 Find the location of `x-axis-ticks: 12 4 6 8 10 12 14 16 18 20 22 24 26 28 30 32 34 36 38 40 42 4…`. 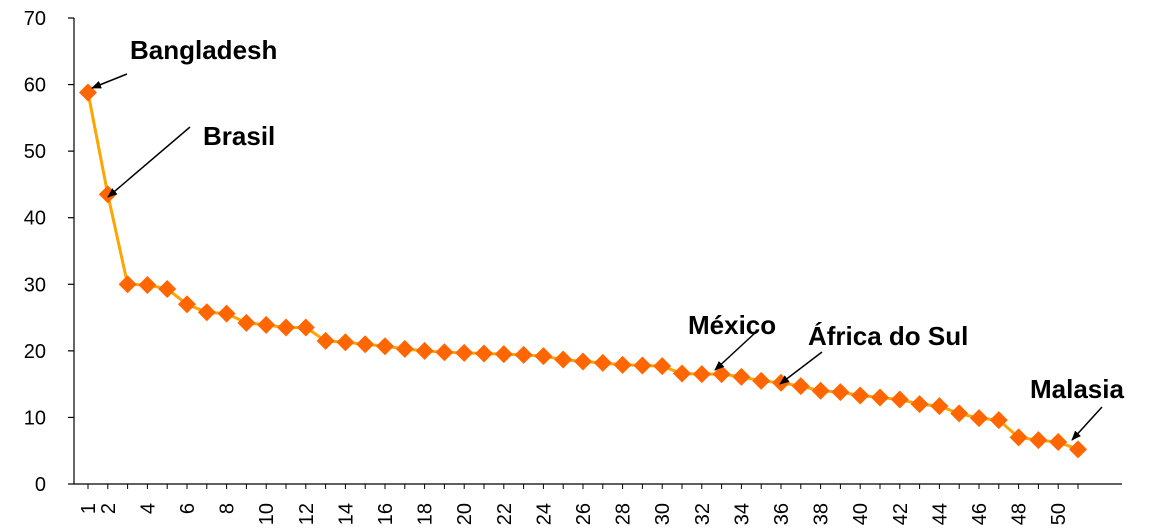

x-axis-ticks: 12 4 6 8 10 12 14 16 18 20 22 24 26 28 30 32 34 36 38 40 42 4… is located at coordinates (578, 504).